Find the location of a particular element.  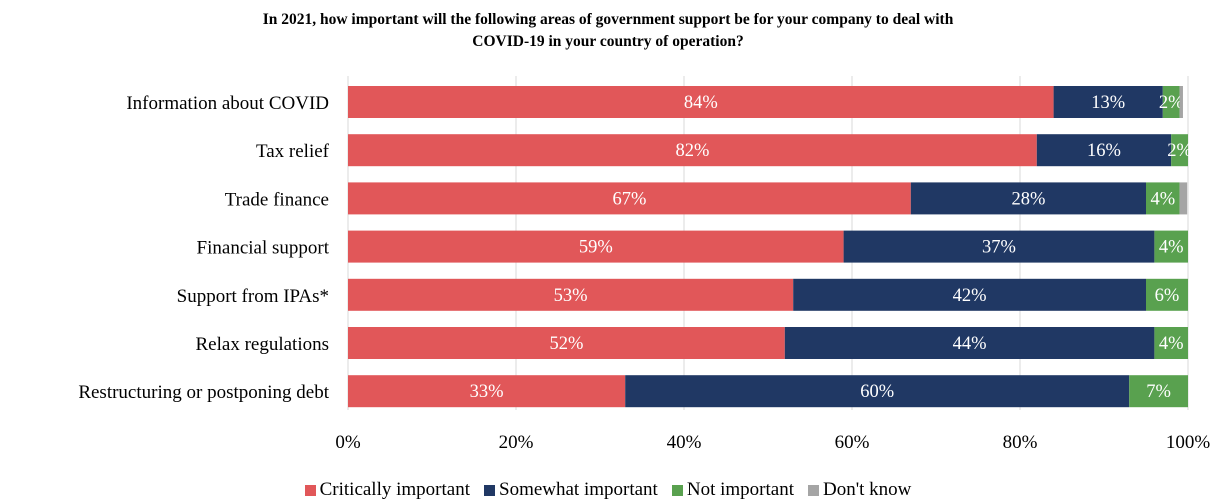

legend-item: Critically important is located at coordinates (387, 489).